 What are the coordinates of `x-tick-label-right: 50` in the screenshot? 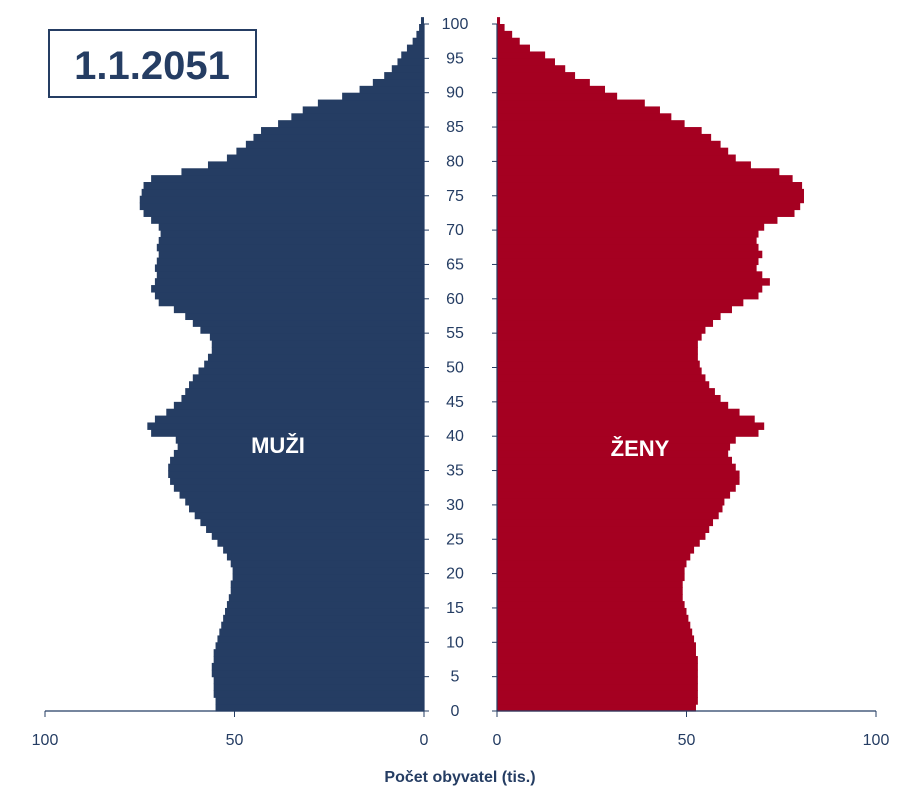 It's located at (687, 740).